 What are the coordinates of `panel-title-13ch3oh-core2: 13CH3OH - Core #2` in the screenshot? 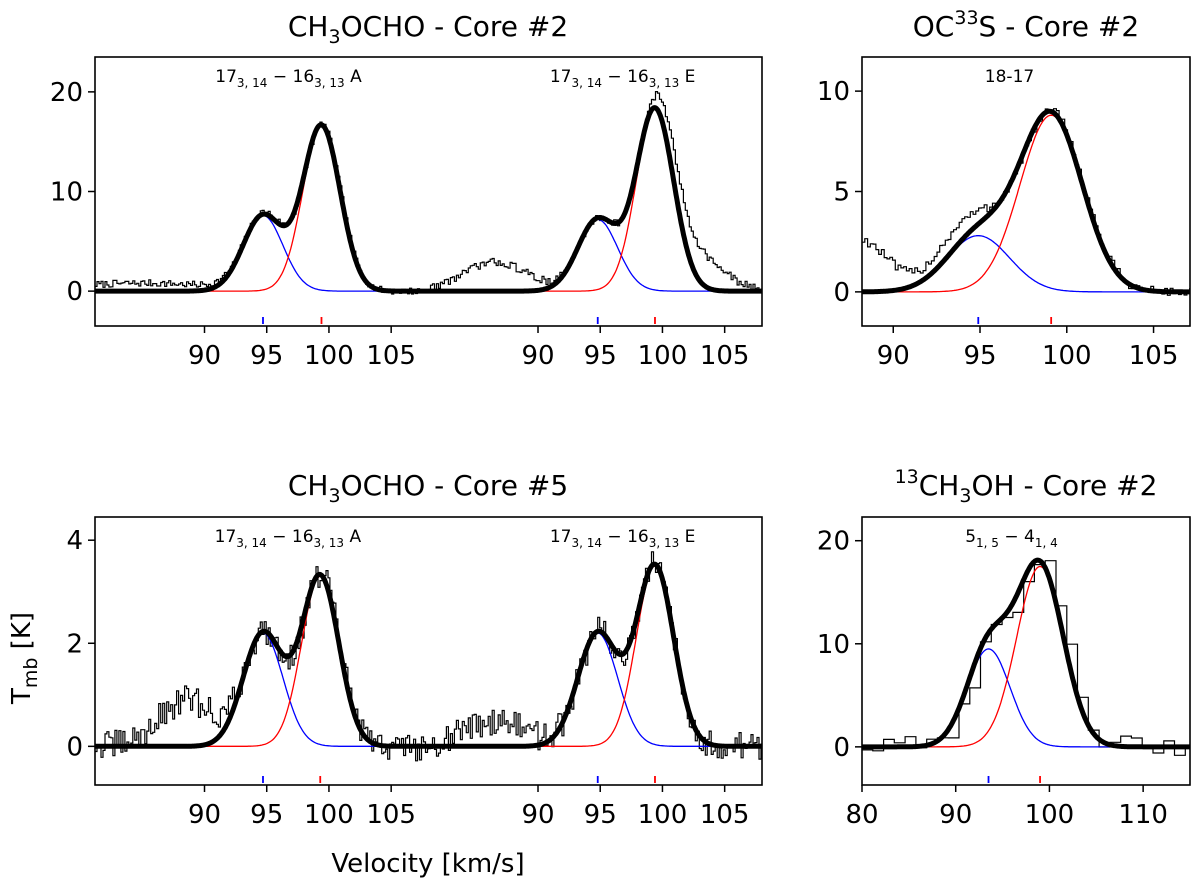 It's located at (1026, 486).